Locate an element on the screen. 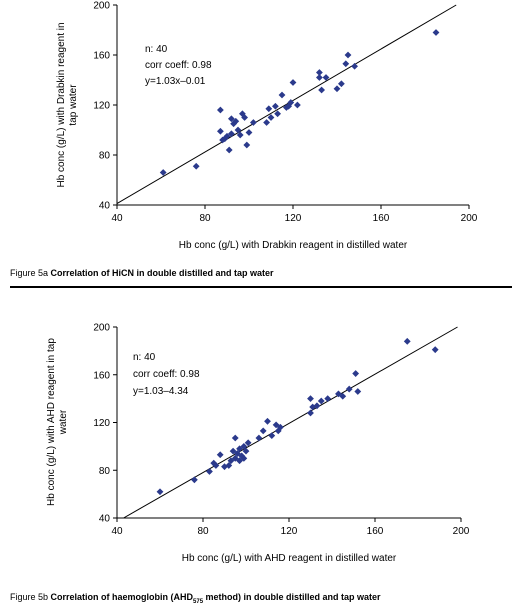  section-divider is located at coordinates (261, 287).